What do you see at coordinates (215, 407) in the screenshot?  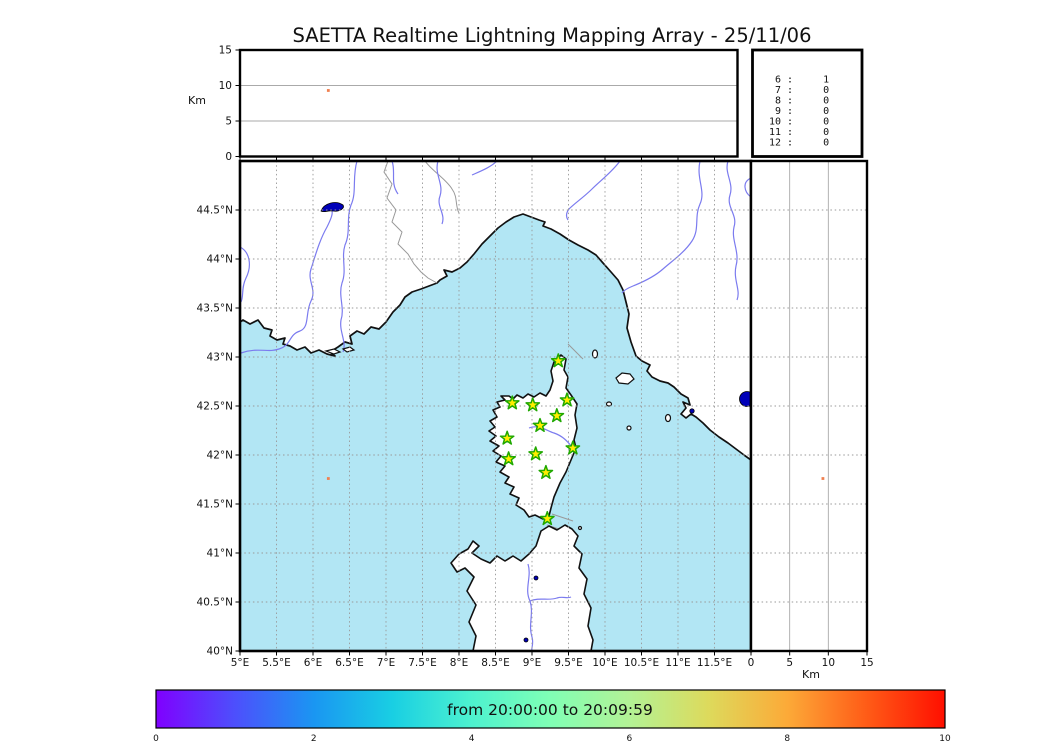 I see `latitude-tick-label: 42.5°N` at bounding box center [215, 407].